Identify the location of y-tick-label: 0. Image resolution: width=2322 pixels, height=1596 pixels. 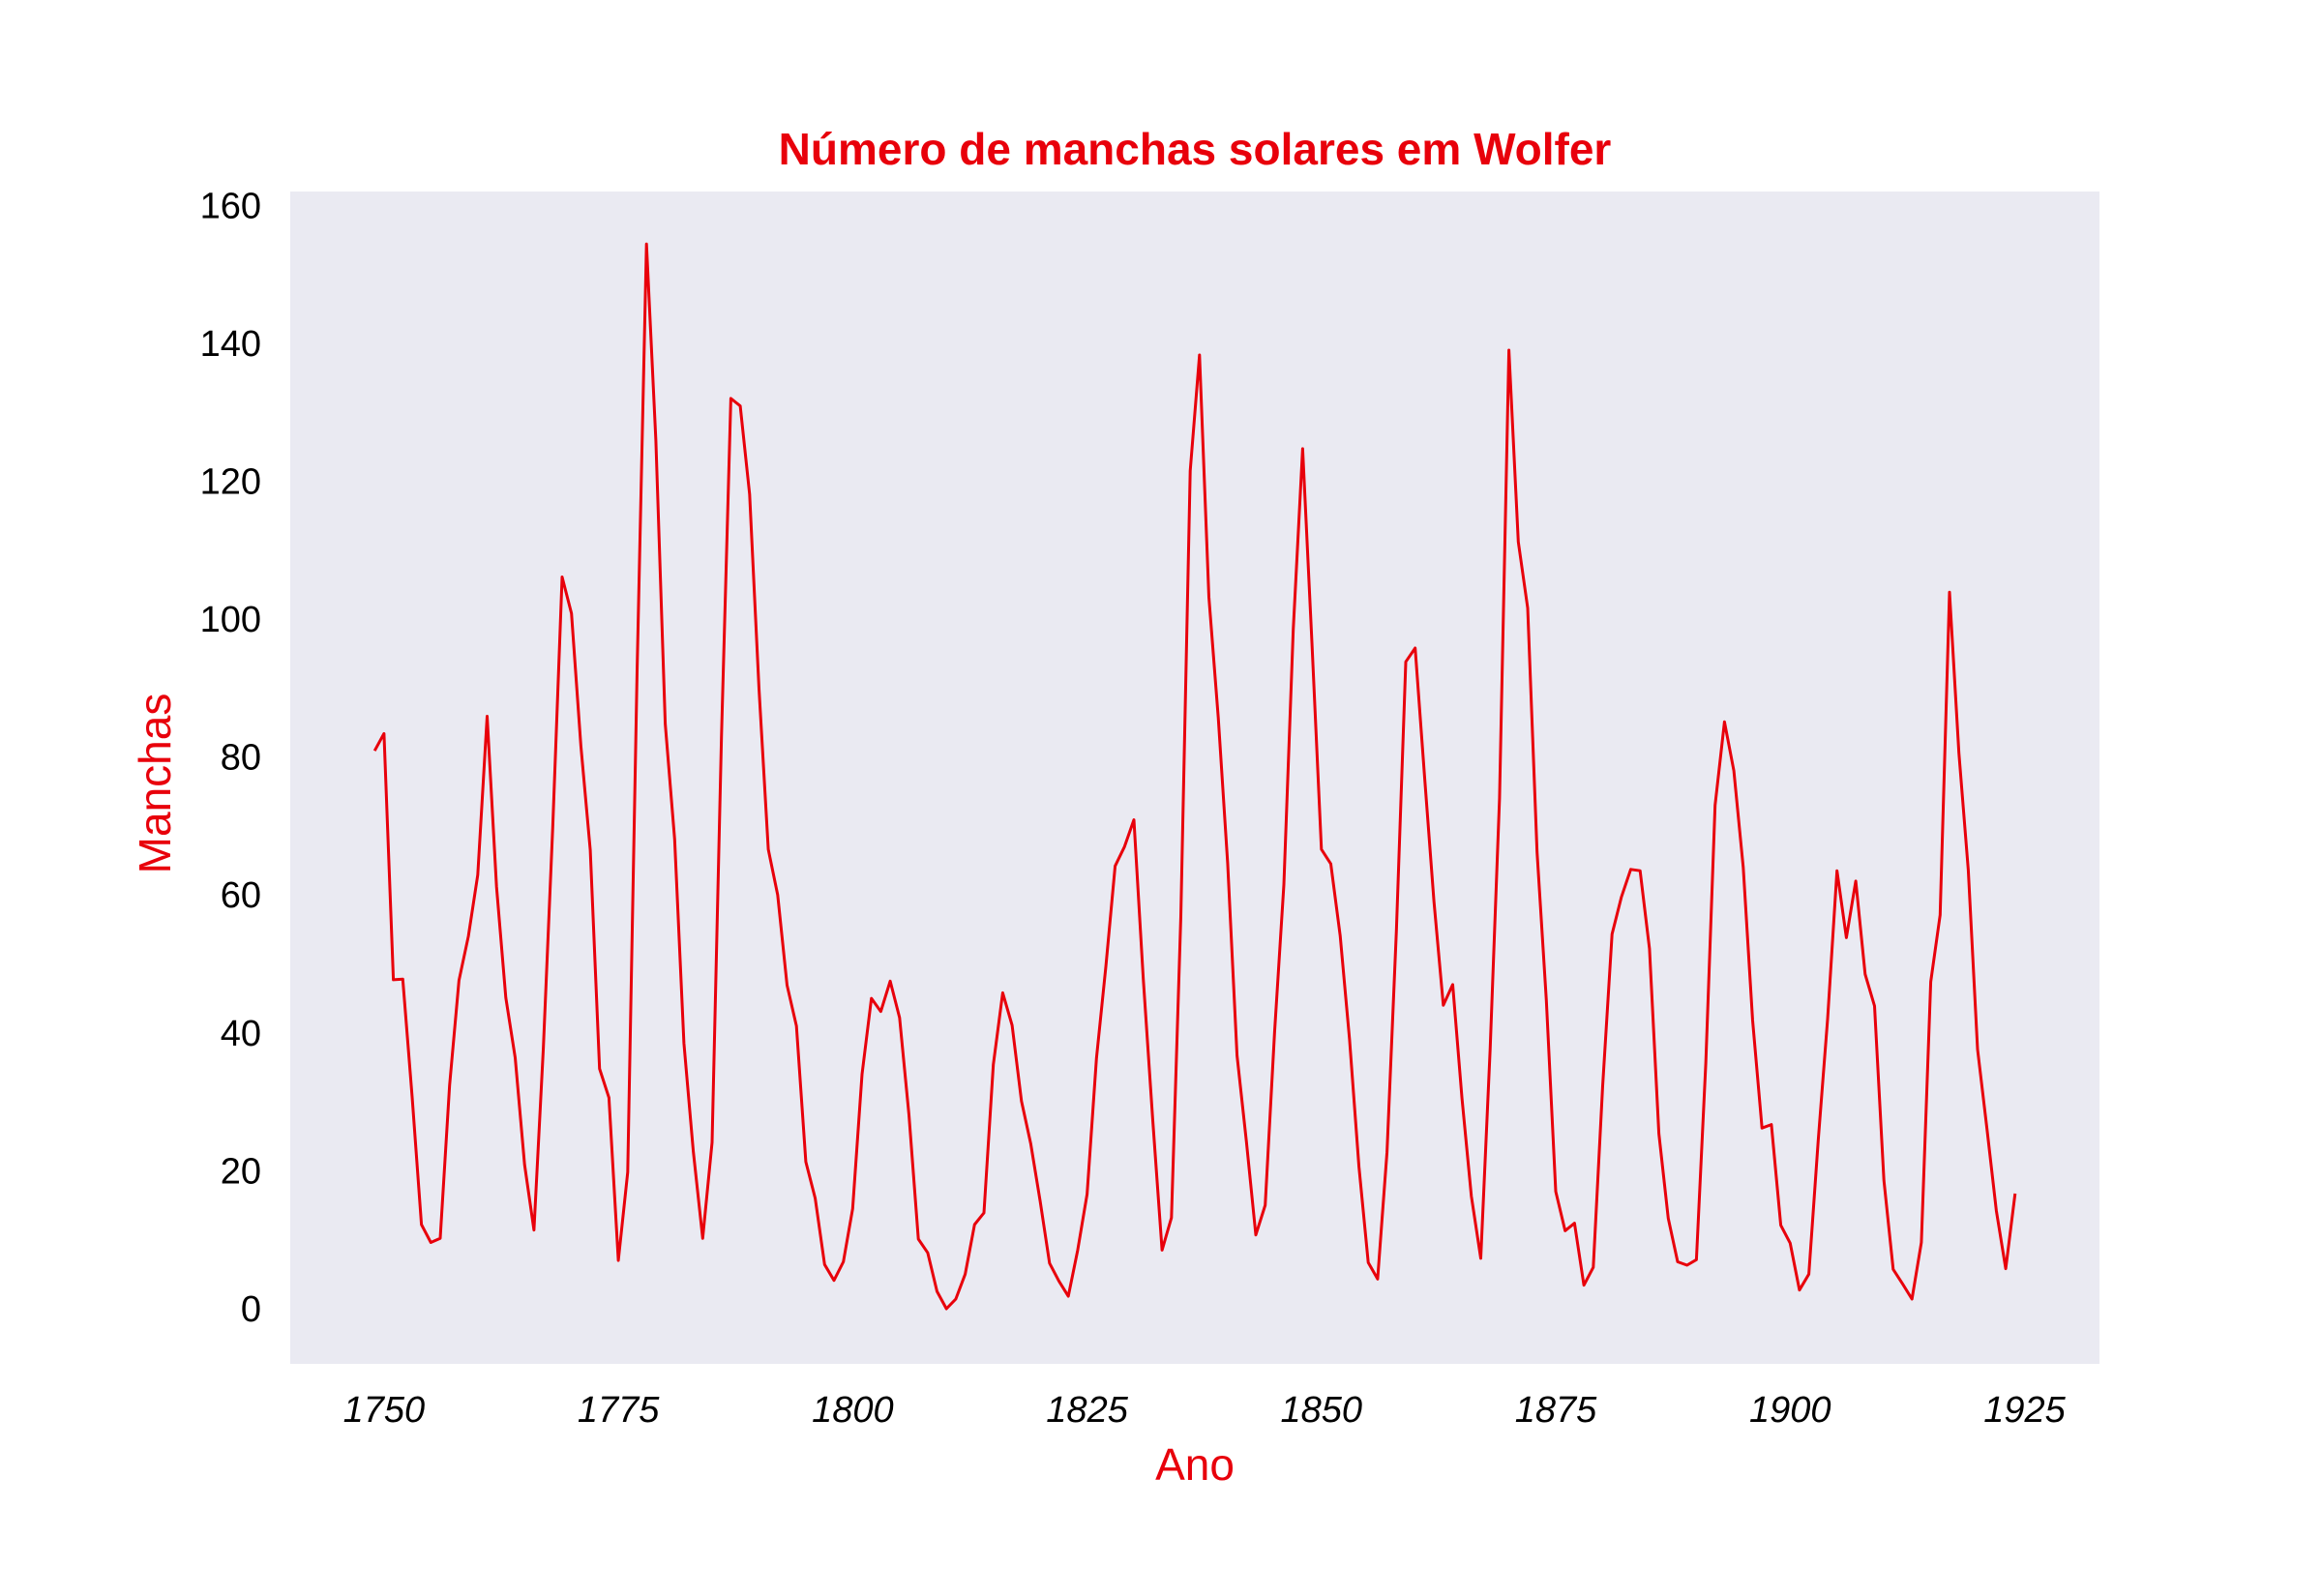
(251, 1309).